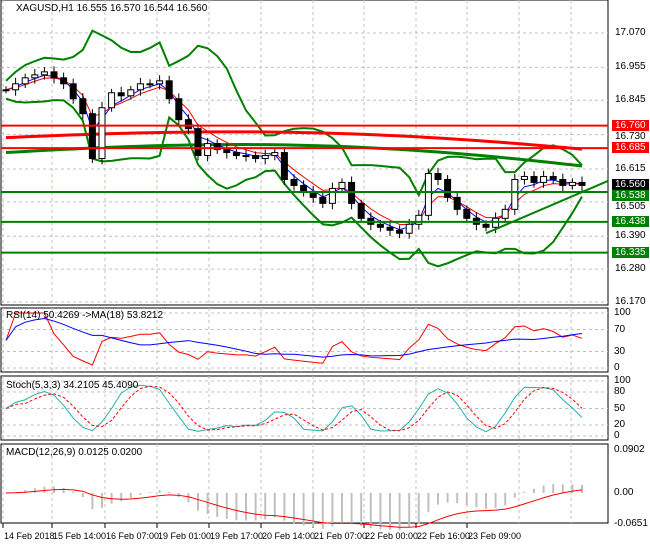  I want to click on time-tick: 16 Feb 07:00, so click(133, 536).